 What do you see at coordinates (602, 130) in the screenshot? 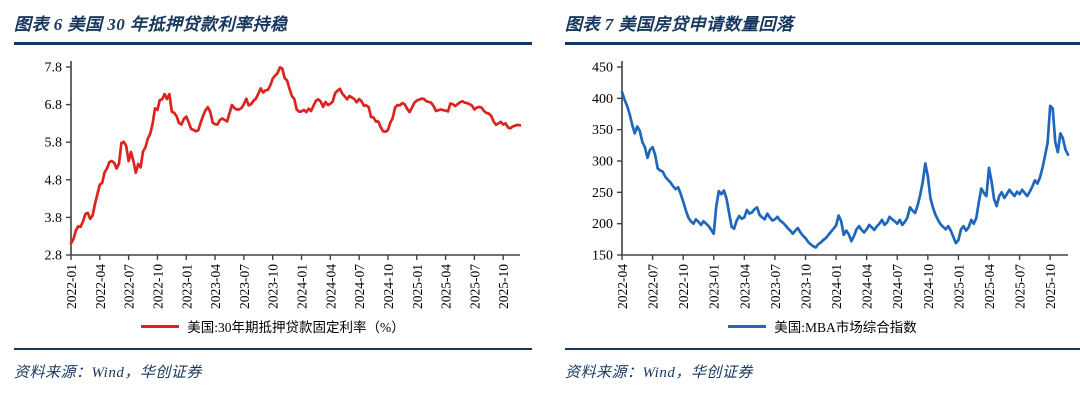
I see `svg-text: 350` at bounding box center [602, 130].